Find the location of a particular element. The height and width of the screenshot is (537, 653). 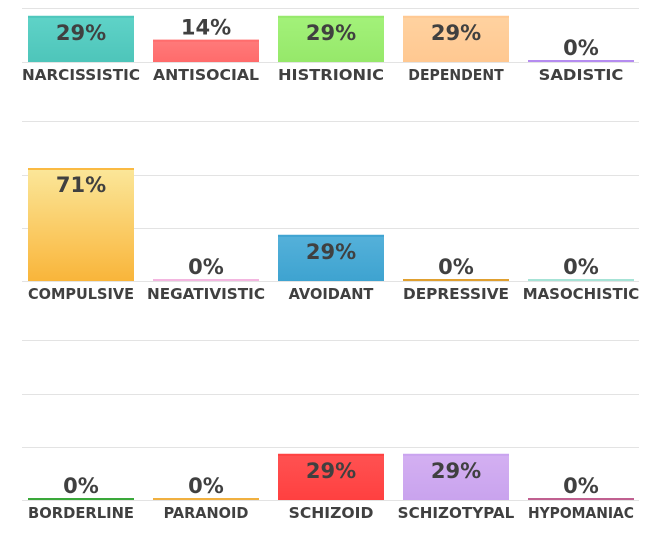

data-label-hypomaniac: 0% is located at coordinates (581, 486).